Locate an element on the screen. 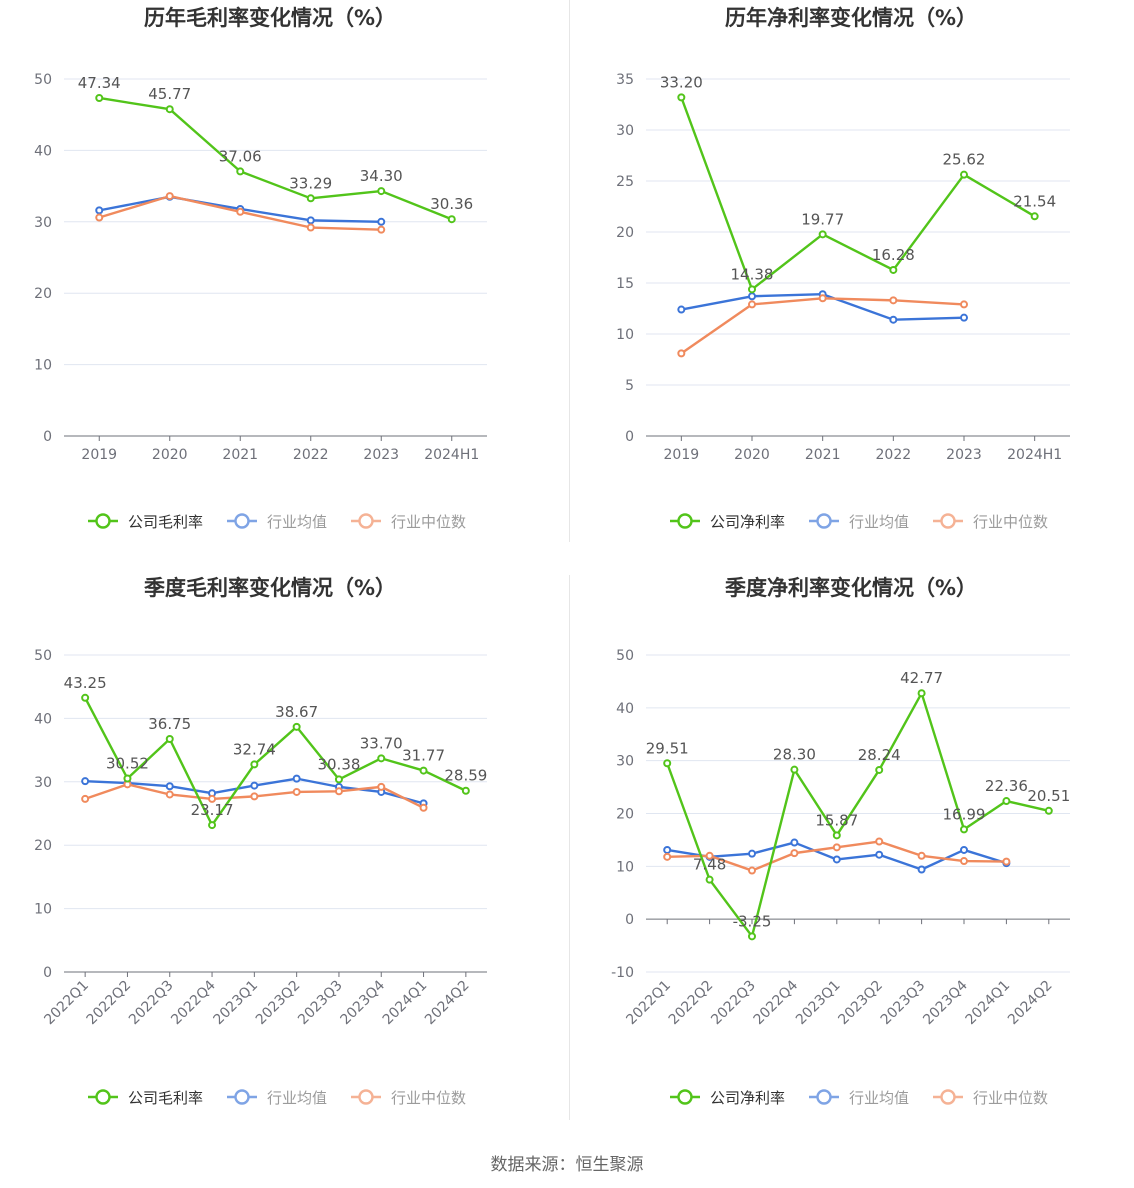 Image resolution: width=1134 pixels, height=1188 pixels. divider-bottom is located at coordinates (569, 847).